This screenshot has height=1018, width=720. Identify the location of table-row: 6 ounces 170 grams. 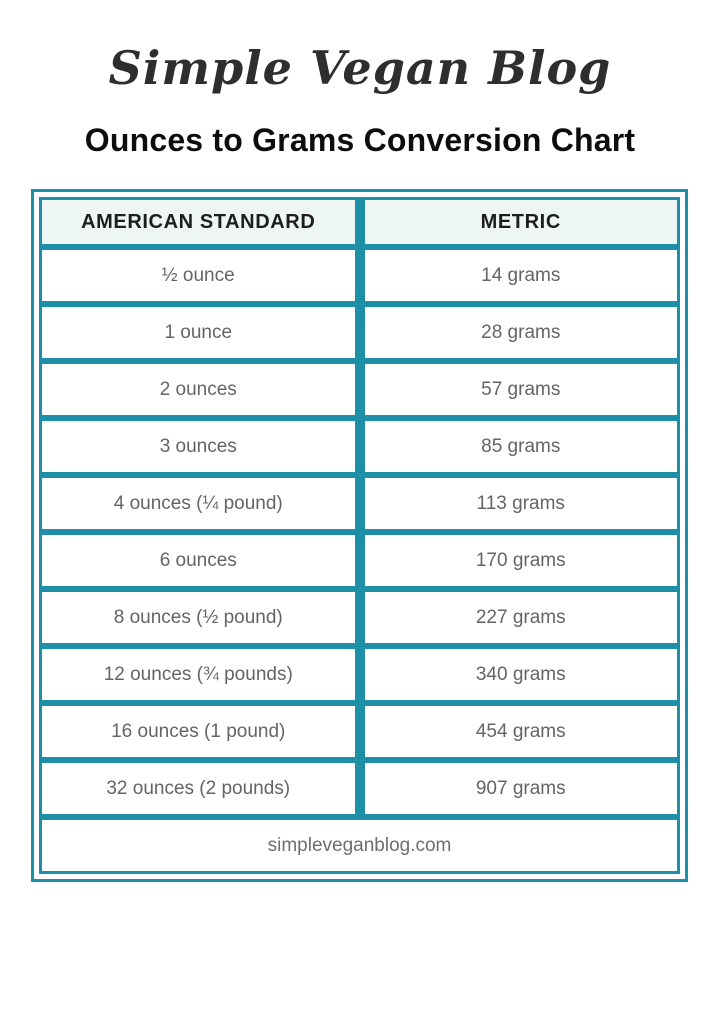
(359, 560).